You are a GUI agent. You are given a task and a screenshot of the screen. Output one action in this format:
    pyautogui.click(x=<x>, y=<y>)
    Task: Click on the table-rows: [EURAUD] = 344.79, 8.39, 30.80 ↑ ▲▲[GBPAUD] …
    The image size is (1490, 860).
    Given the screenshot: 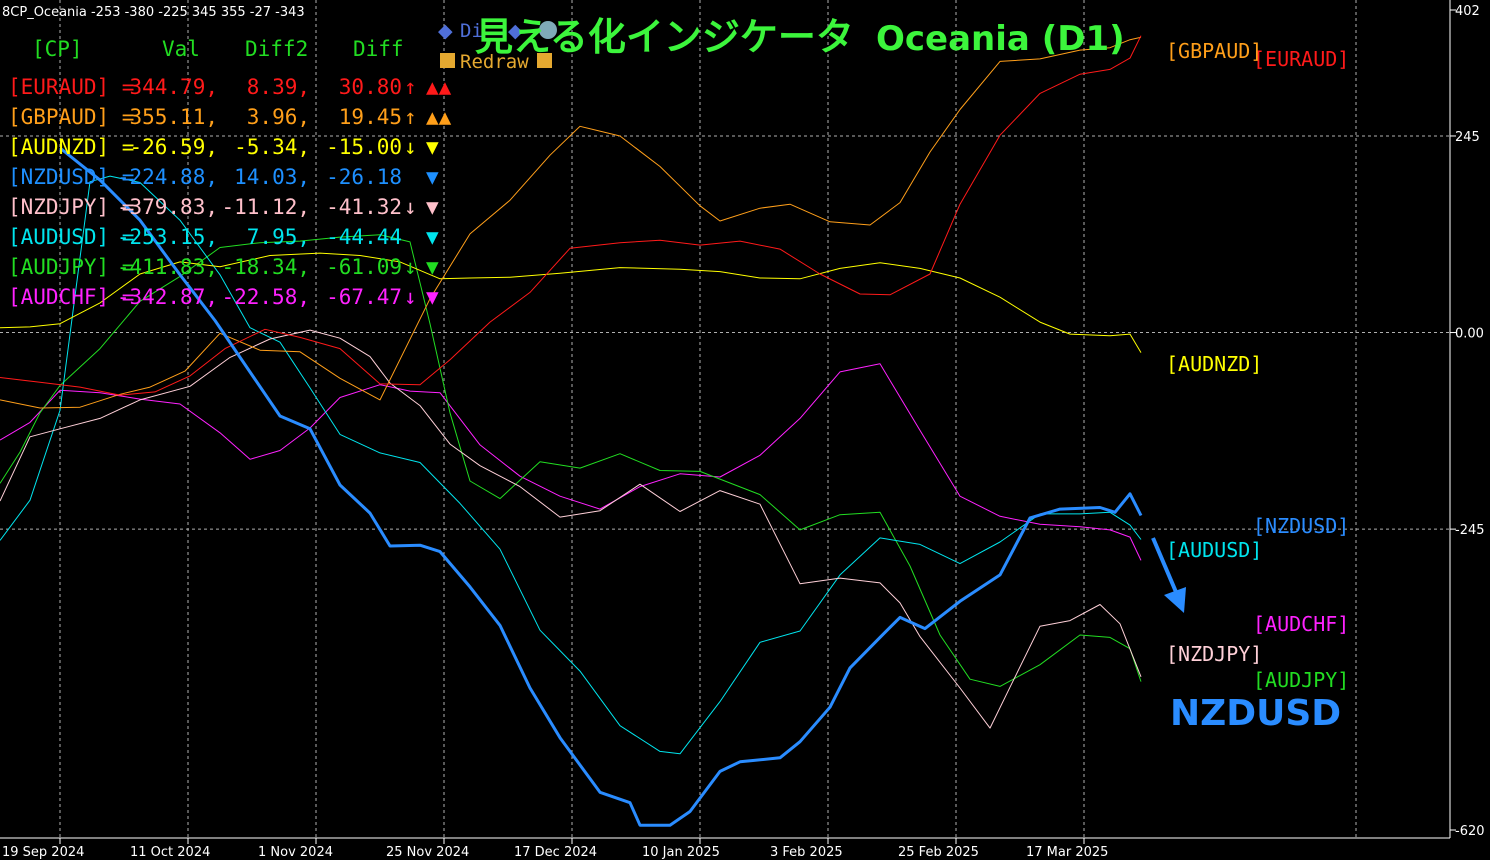 What is the action you would take?
    pyautogui.click(x=230, y=192)
    